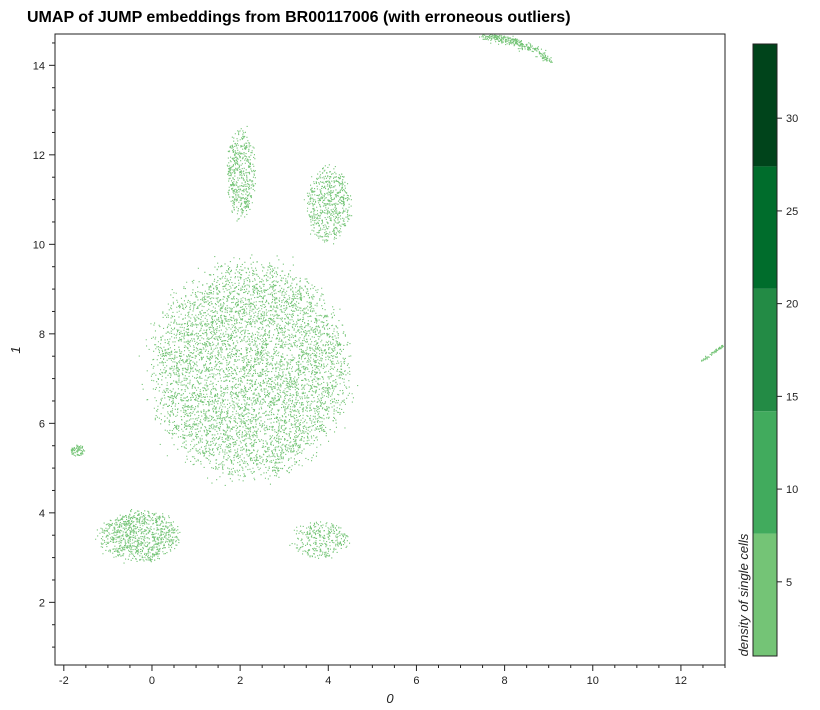 Image resolution: width=820 pixels, height=710 pixels. I want to click on colorbar-tick-label: 10, so click(792, 490).